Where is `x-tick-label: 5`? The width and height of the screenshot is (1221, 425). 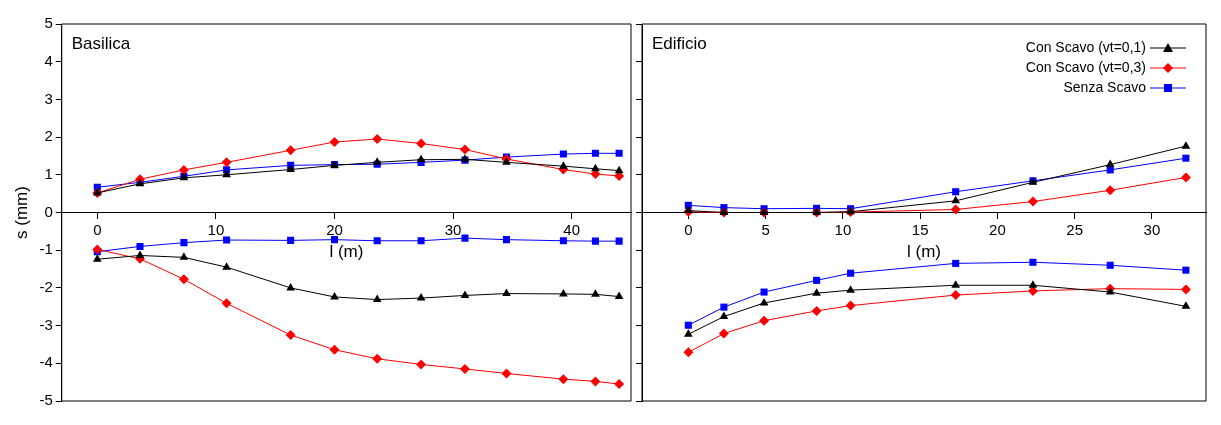 x-tick-label: 5 is located at coordinates (765, 229).